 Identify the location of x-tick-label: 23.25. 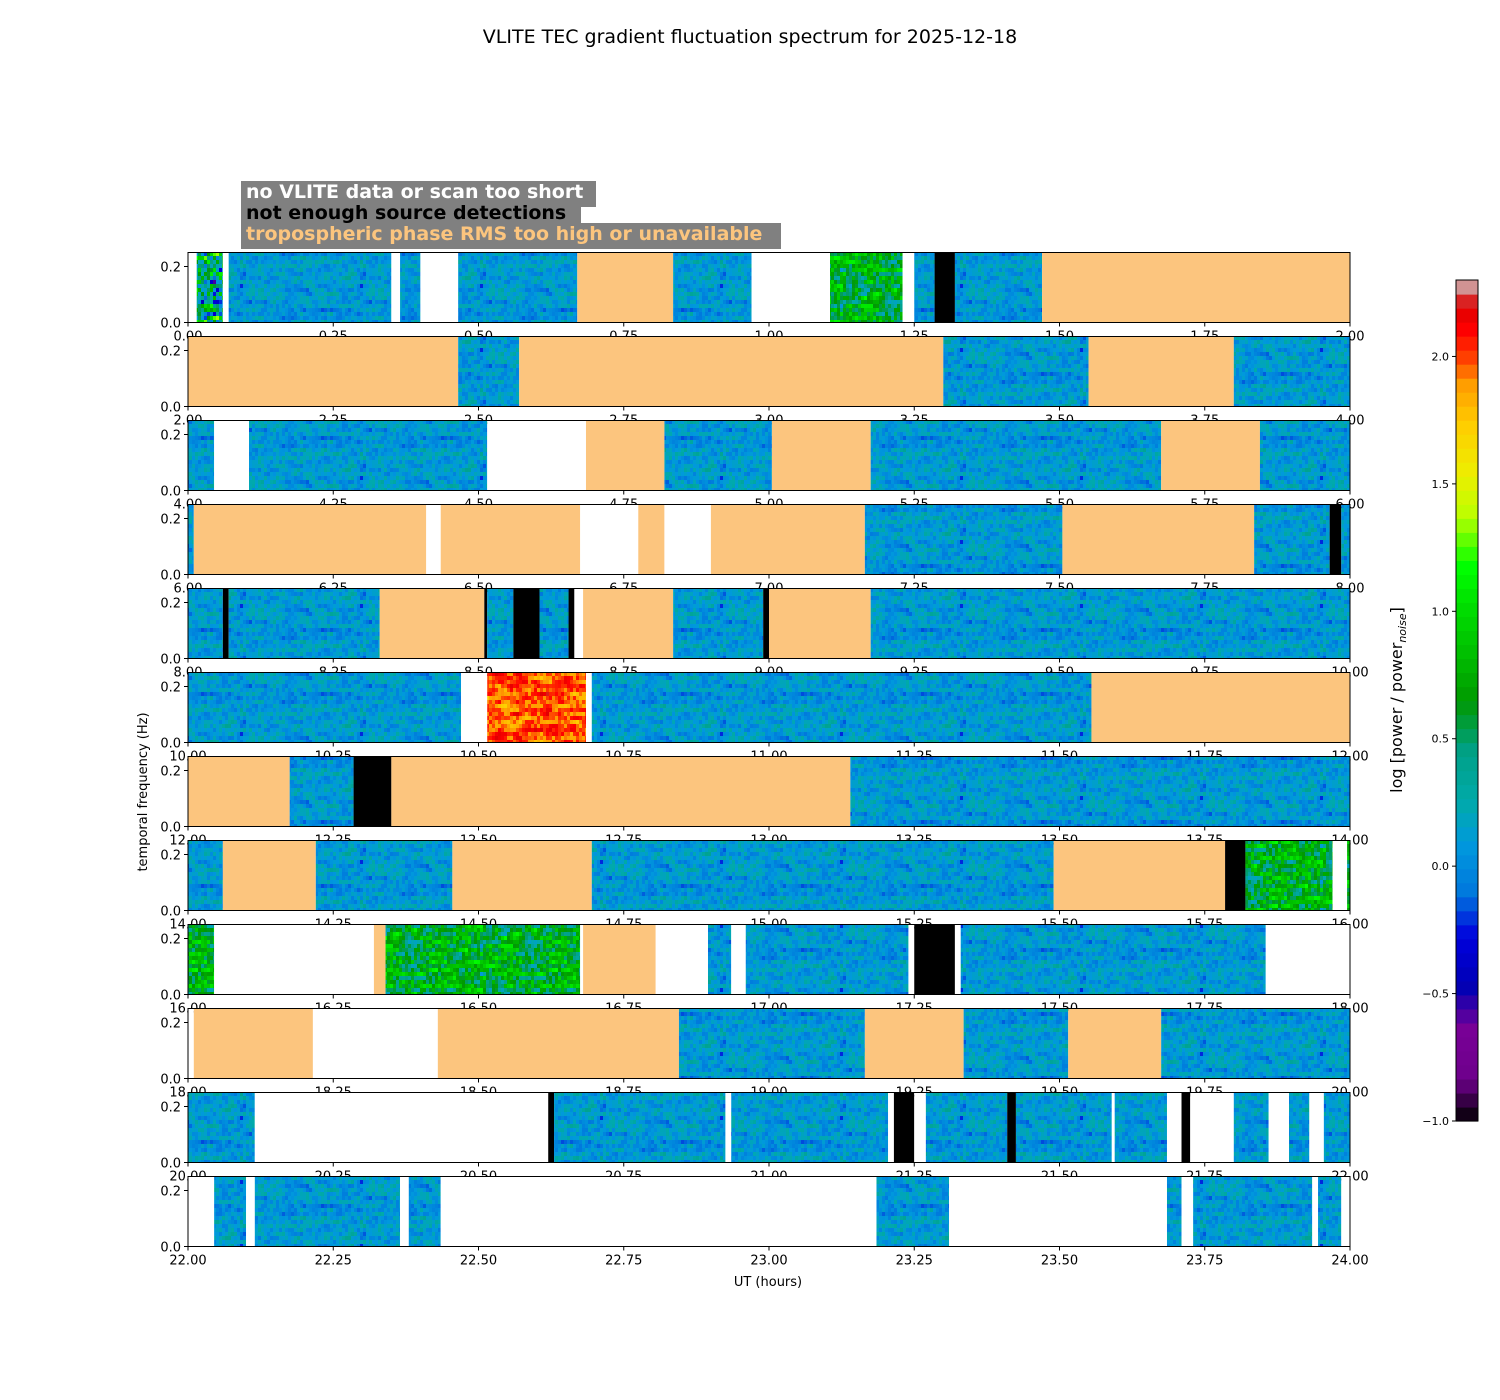
(914, 1261).